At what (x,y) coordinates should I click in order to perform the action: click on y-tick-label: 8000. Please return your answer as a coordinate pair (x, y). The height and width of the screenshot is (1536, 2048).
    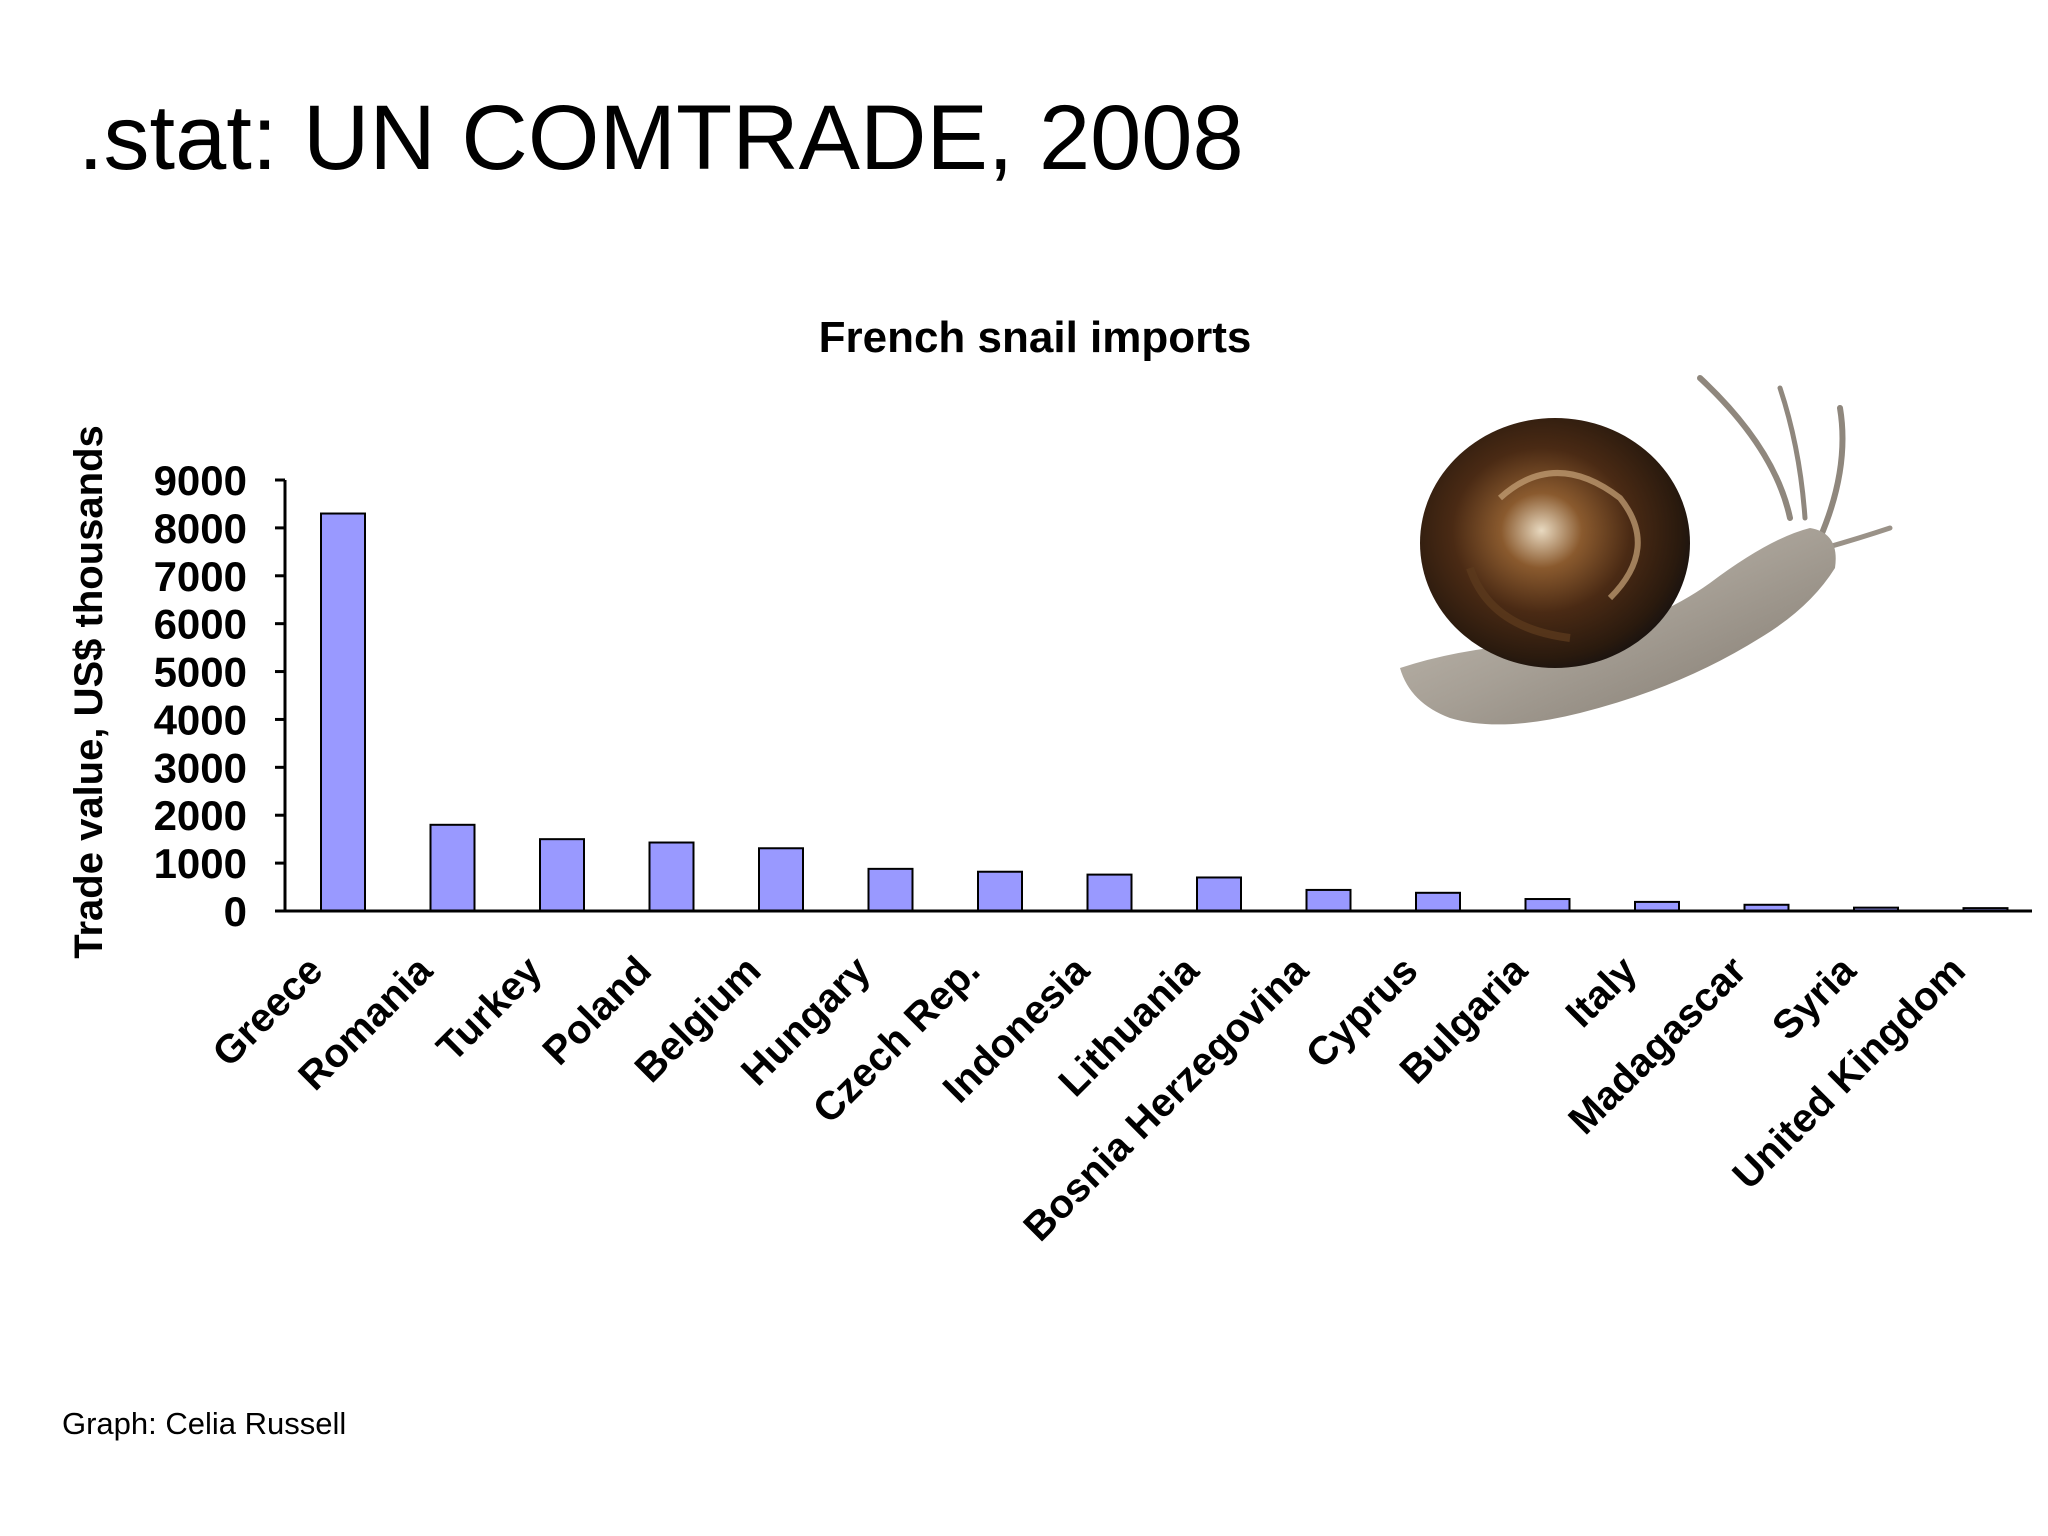
    Looking at the image, I should click on (200, 528).